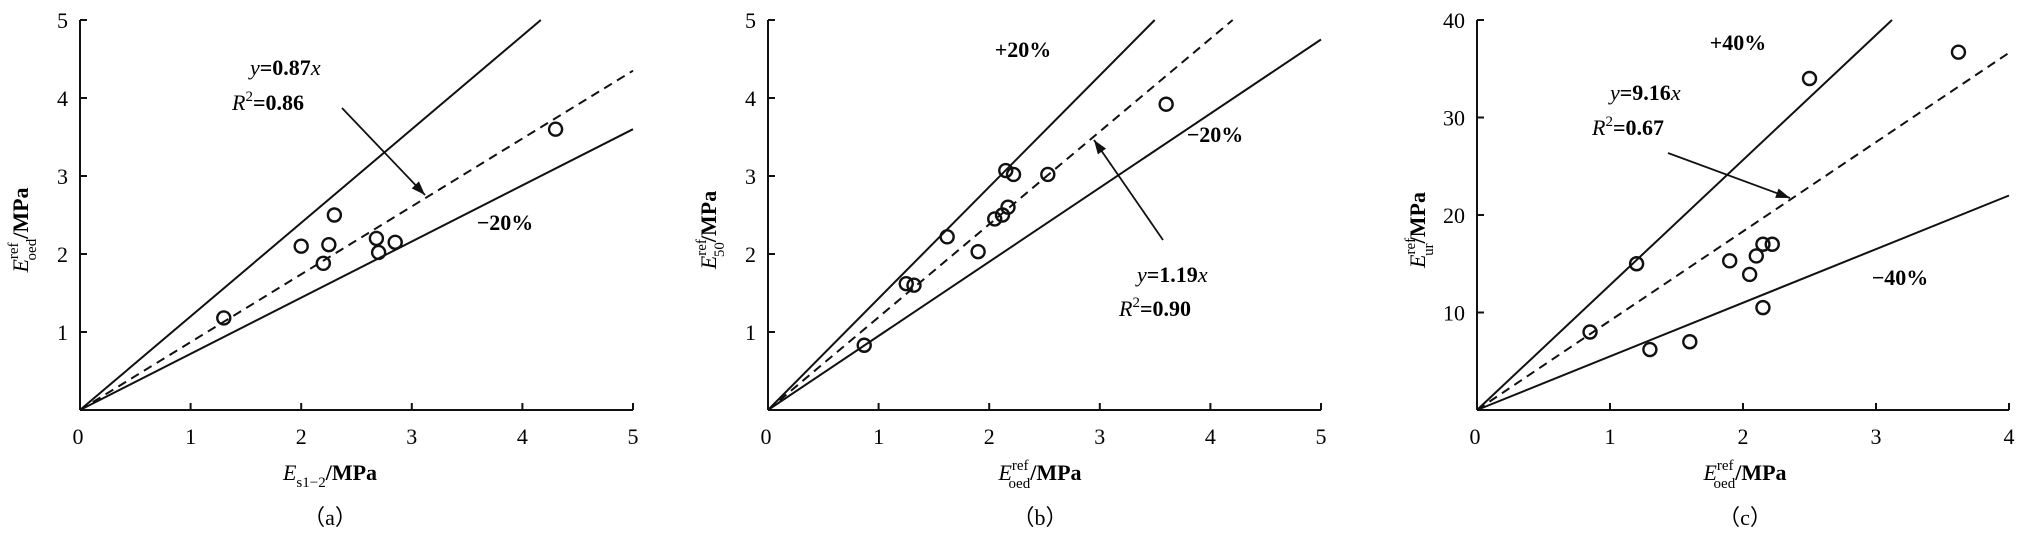 The height and width of the screenshot is (540, 2017). I want to click on r-squared-value: =0.90, so click(1165, 308).